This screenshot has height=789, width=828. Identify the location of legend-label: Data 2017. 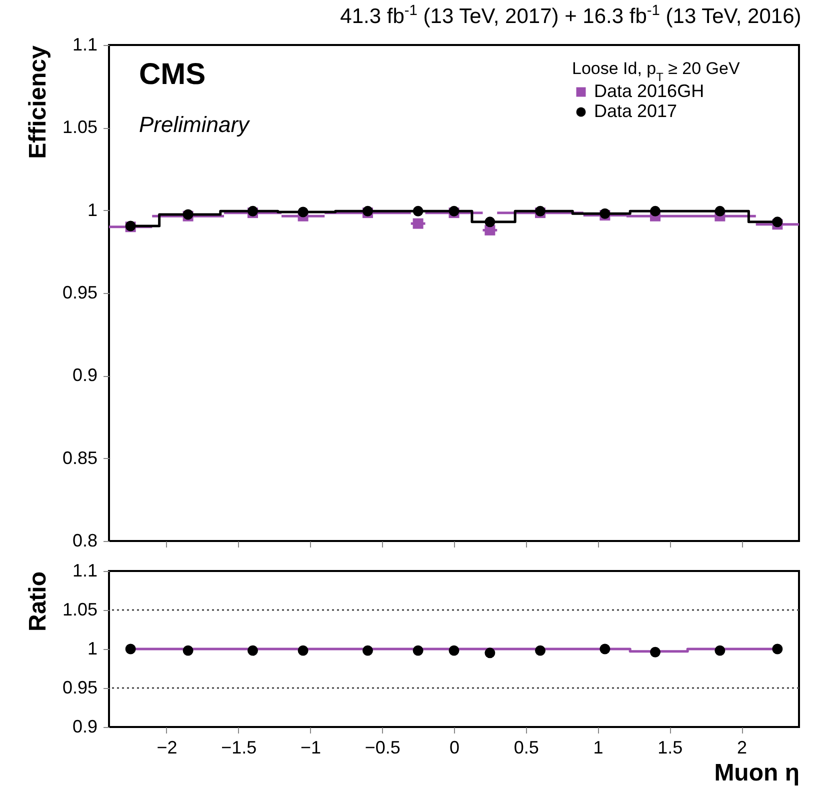
(636, 111).